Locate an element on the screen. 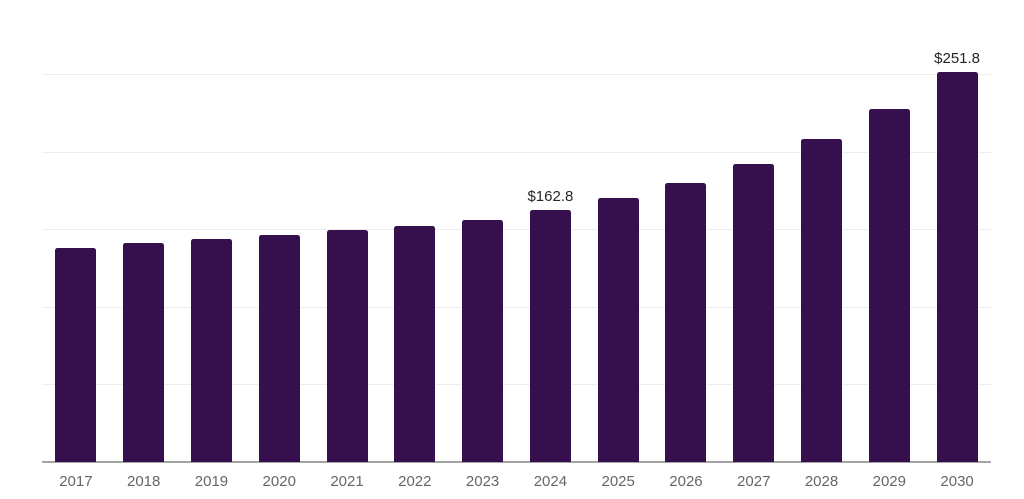  bar-2026 is located at coordinates (686, 322).